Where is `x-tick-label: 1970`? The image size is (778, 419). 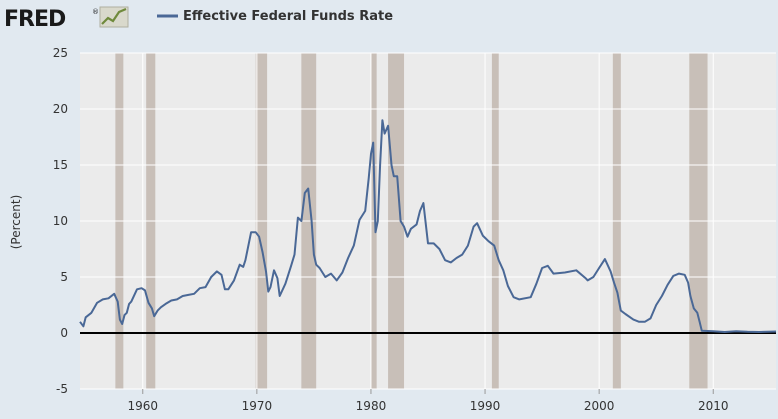
x-tick-label: 1970 is located at coordinates (257, 406).